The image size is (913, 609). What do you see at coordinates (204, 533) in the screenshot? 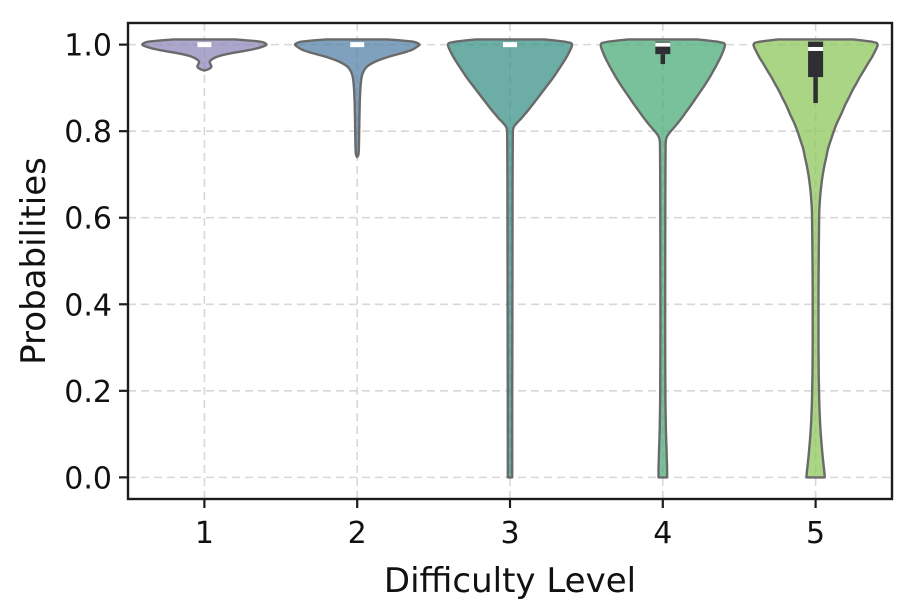
I see `x-tick-label-1: 1` at bounding box center [204, 533].